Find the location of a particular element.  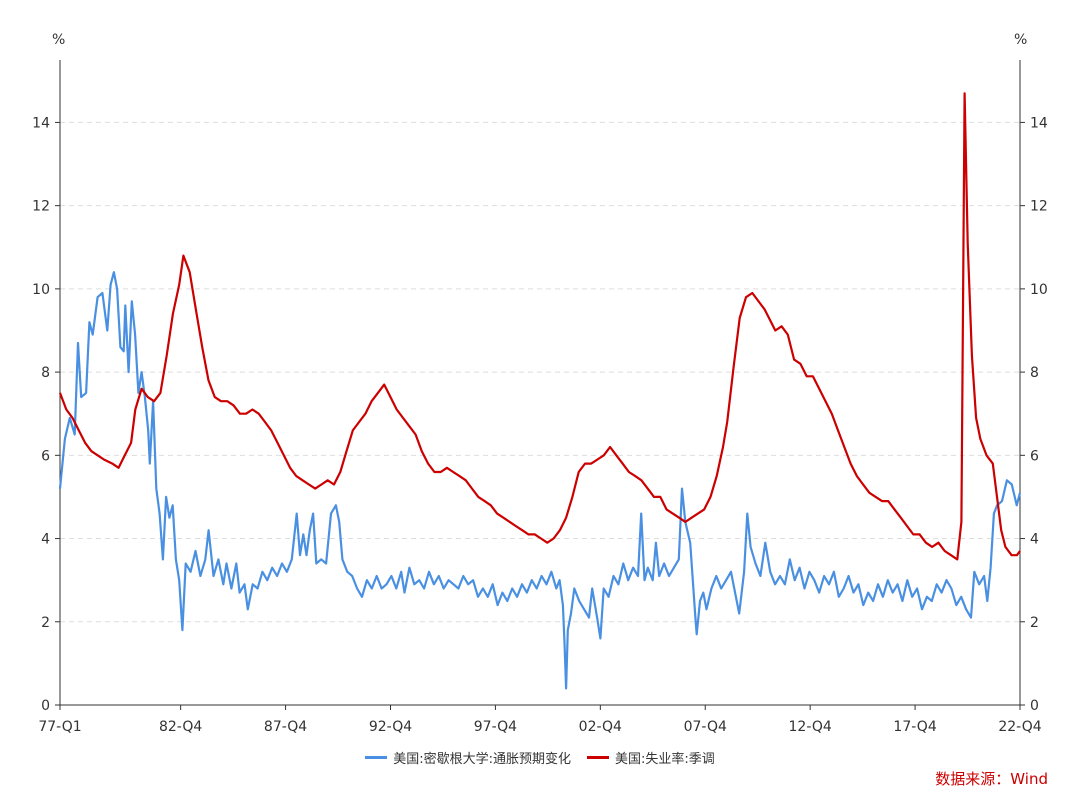

legend-swatch-inflation is located at coordinates (376, 757).